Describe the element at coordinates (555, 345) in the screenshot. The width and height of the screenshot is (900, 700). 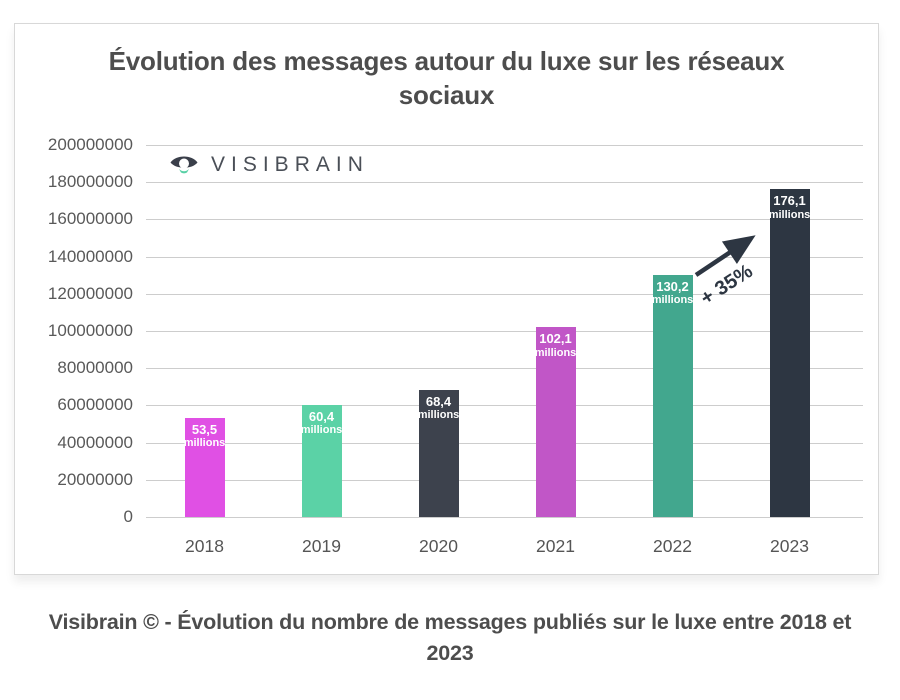
I see `bar-value-label: 102,1 millions` at that location.